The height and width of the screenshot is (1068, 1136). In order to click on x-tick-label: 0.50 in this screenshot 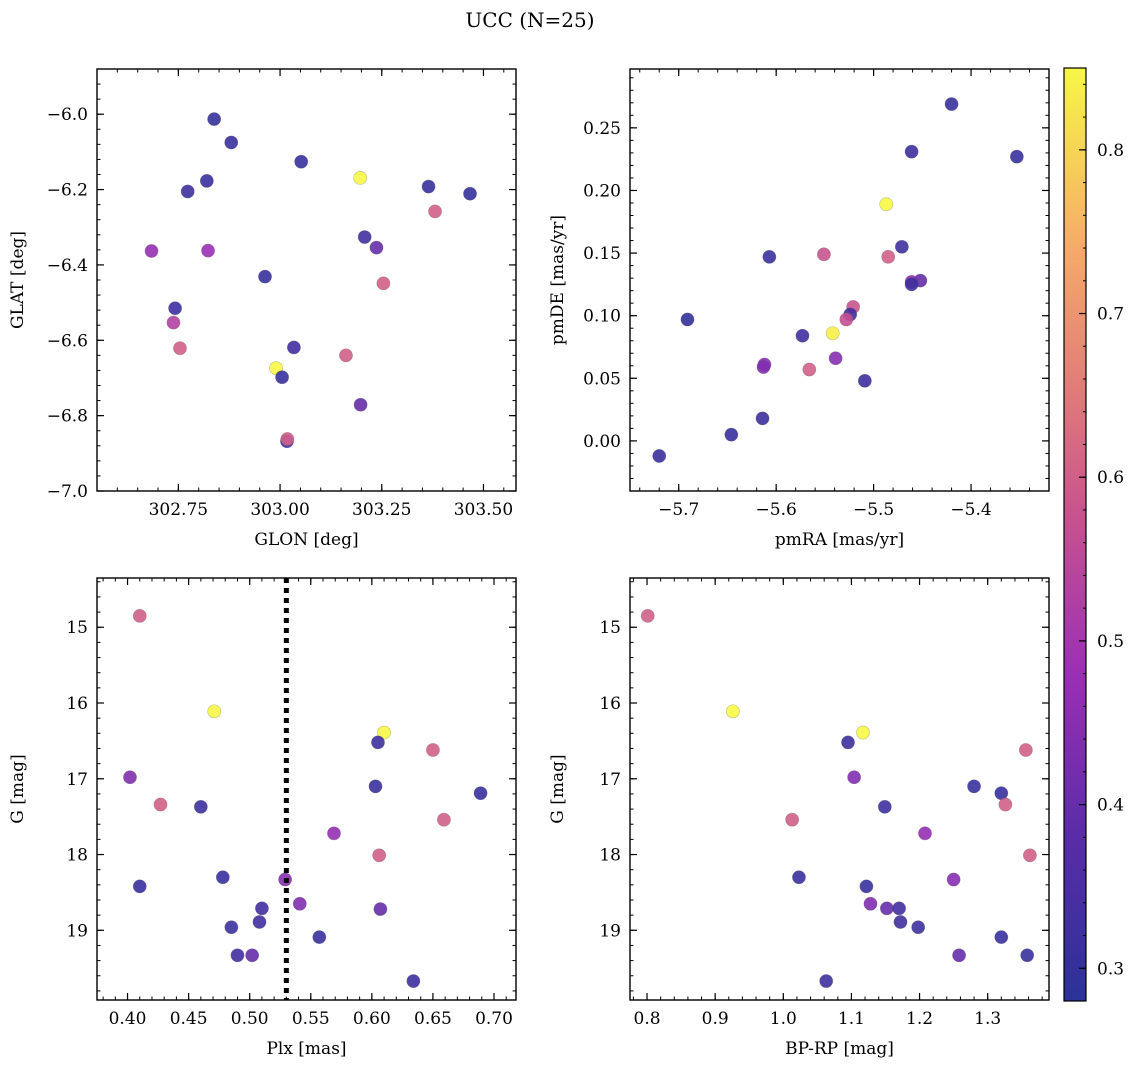, I will do `click(250, 1019)`.